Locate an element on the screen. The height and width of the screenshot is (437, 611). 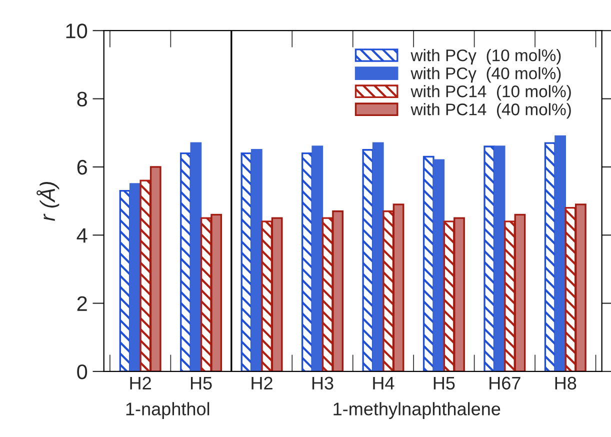
y-tick-label: 2 is located at coordinates (82, 303).